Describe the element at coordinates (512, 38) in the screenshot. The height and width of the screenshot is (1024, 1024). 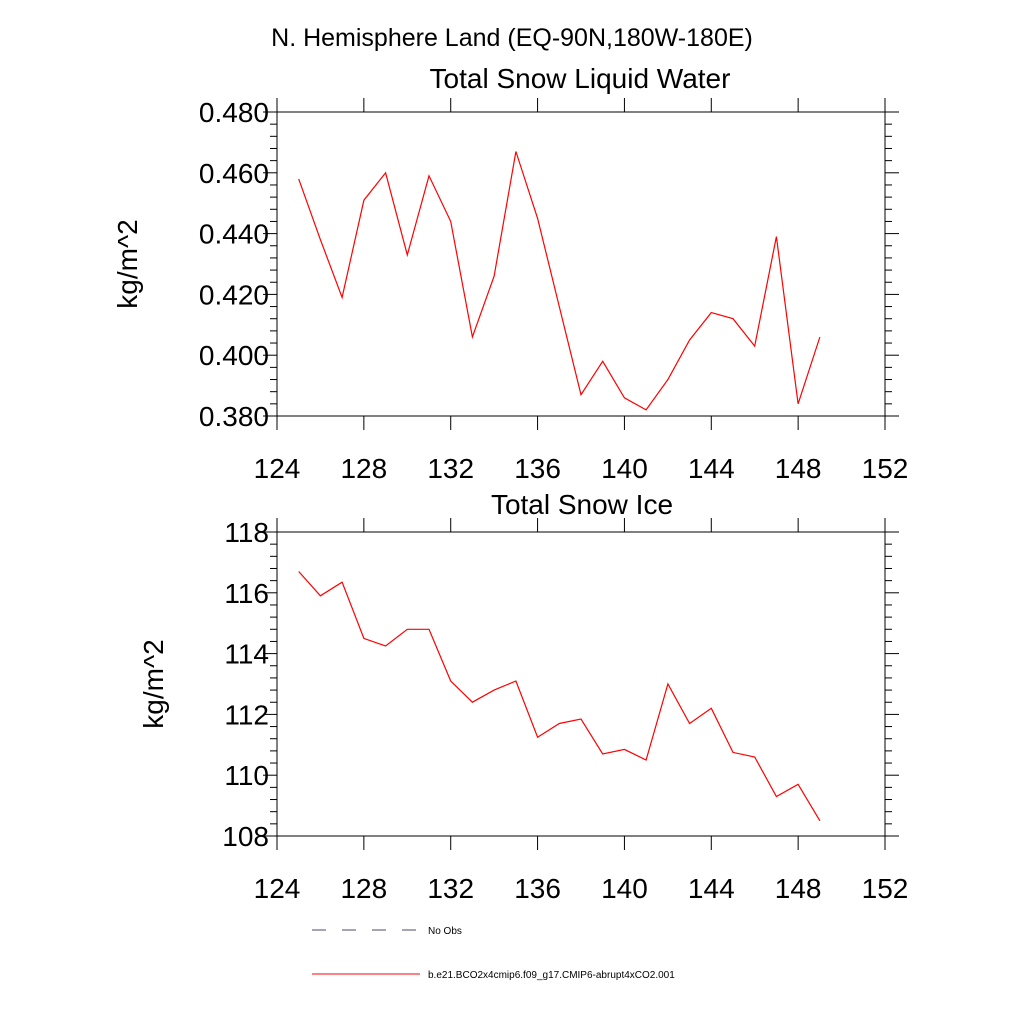
I see `figure-title: N. Hemisphere Land (EQ-90N,180W-180E)` at that location.